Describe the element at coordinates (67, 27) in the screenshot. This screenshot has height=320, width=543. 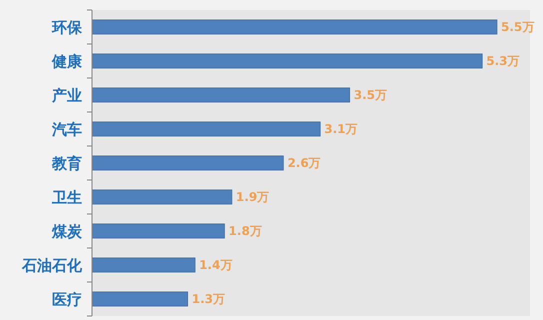
I see `y-tick-label: 环保` at that location.